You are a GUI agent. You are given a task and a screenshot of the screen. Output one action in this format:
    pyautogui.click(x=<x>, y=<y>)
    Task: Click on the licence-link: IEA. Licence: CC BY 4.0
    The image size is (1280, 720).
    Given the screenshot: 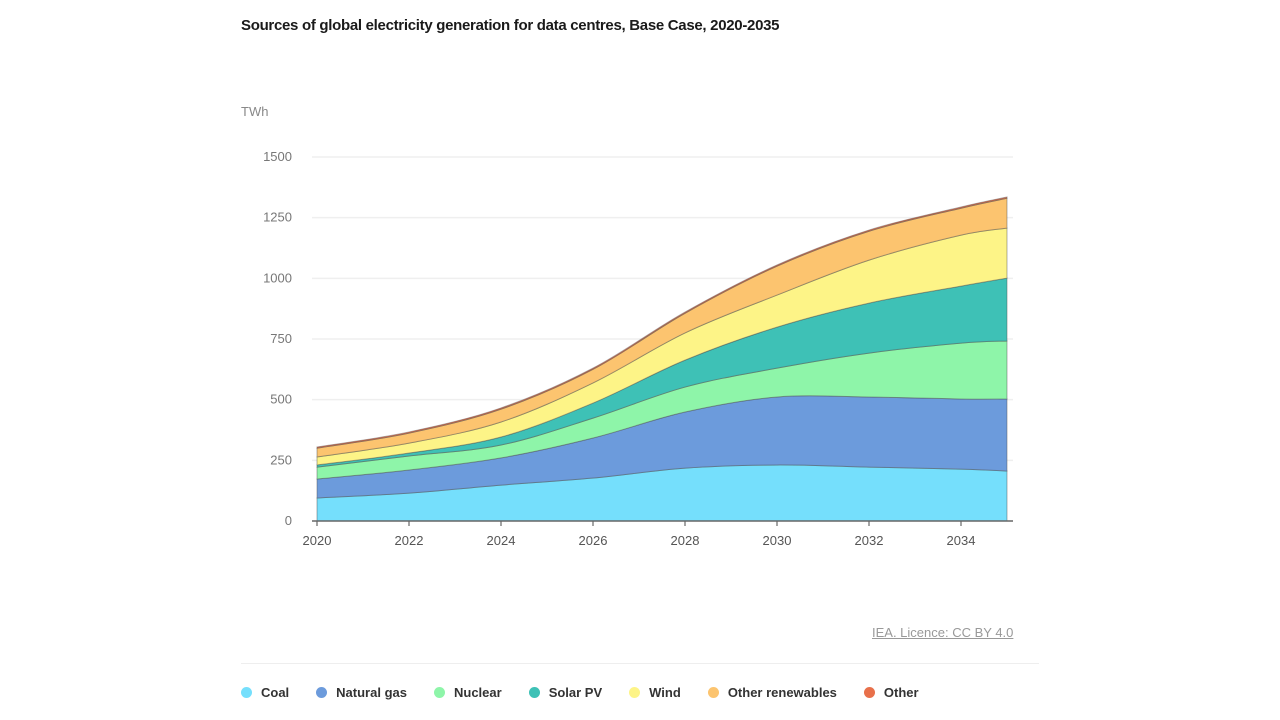 What is the action you would take?
    pyautogui.click(x=943, y=632)
    